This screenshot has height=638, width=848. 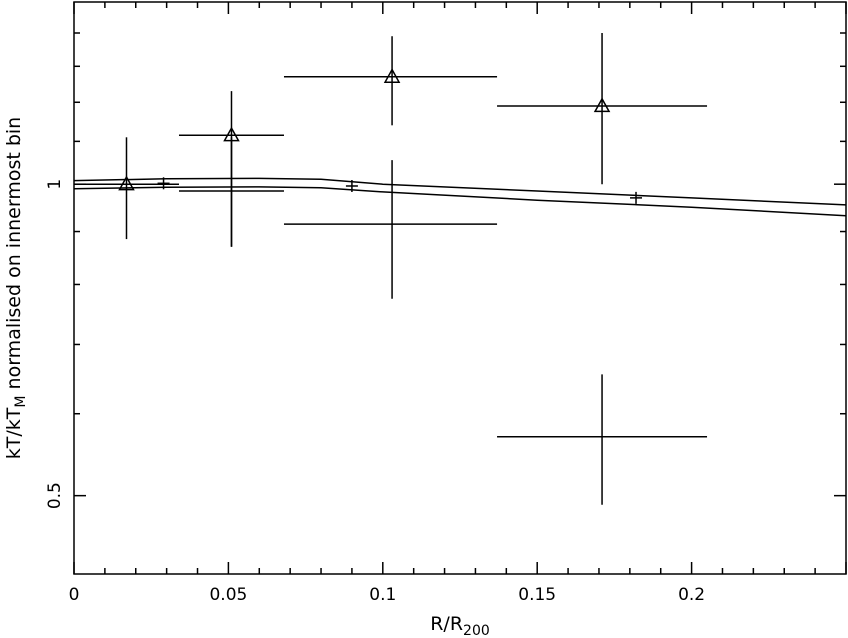 What do you see at coordinates (476, 630) in the screenshot?
I see `x-axis-title-subscript: 200` at bounding box center [476, 630].